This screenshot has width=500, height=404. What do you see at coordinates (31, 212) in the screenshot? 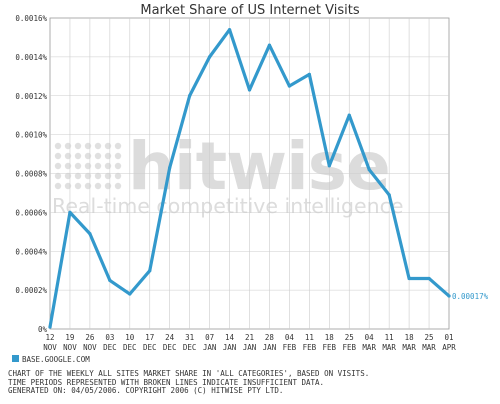
I see `y-tick-label: 0.0006%` at bounding box center [31, 212].